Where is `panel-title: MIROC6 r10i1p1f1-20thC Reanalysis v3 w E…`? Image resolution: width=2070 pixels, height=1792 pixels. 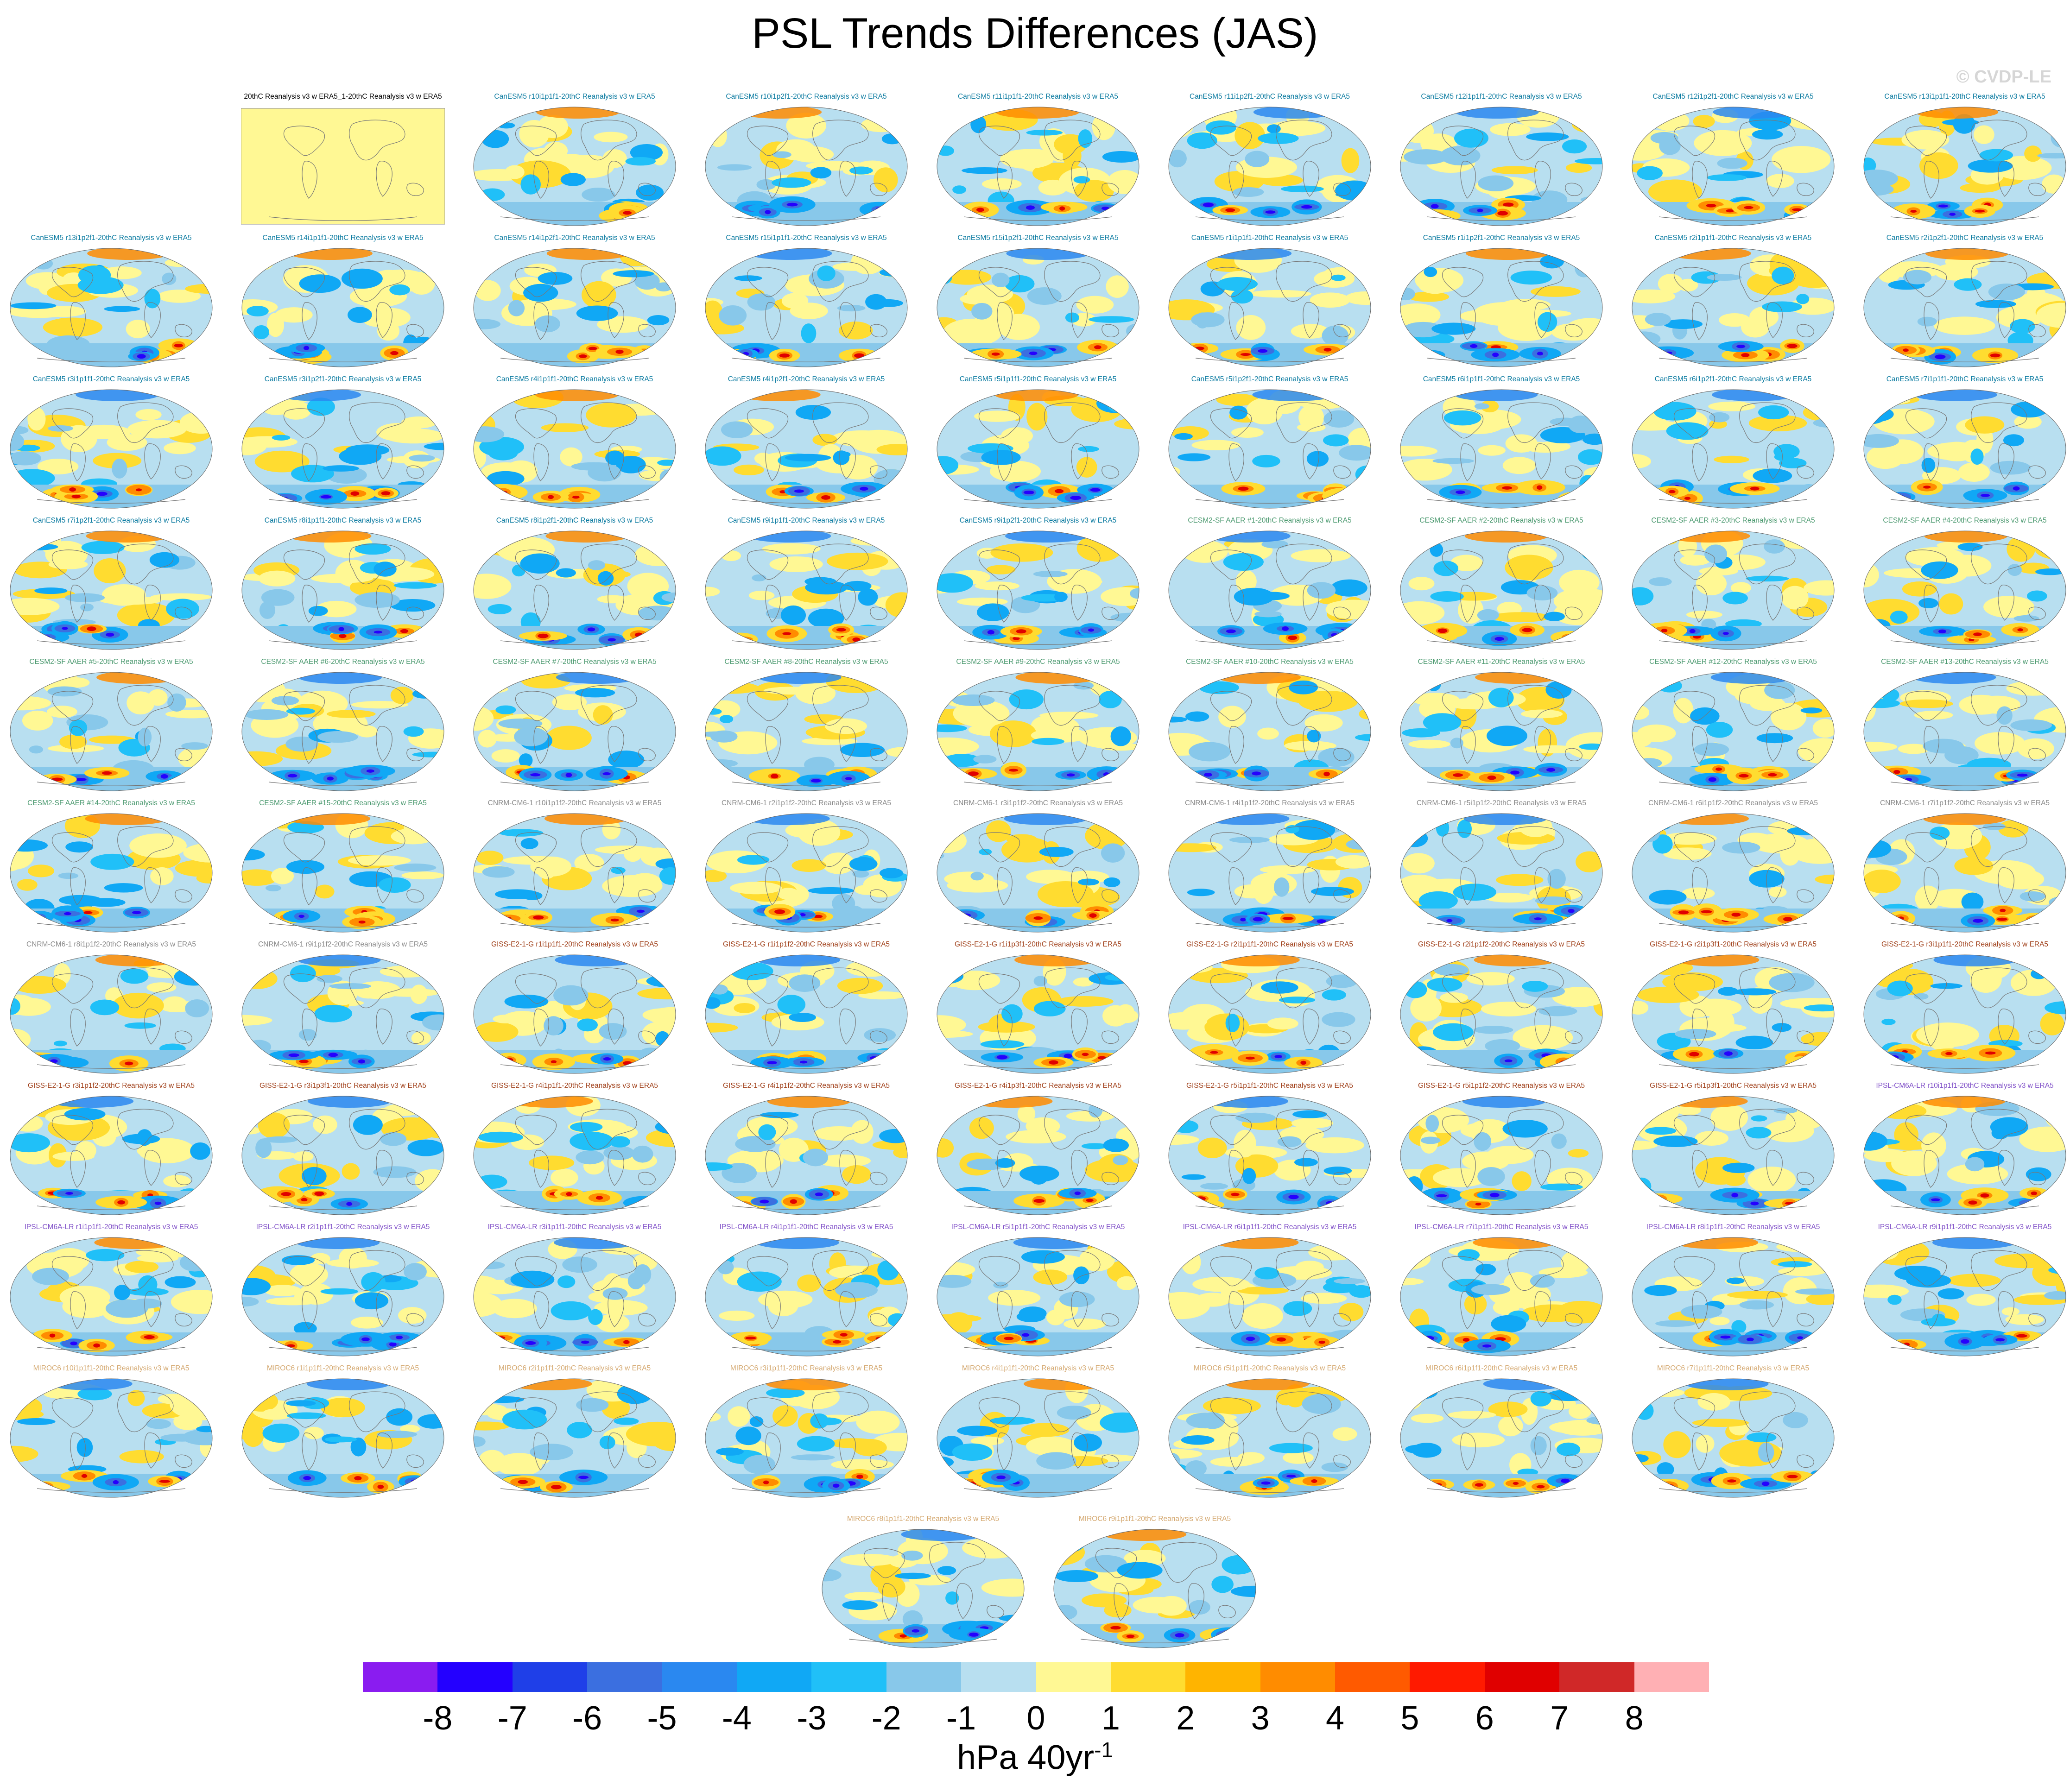
panel-title: MIROC6 r10i1p1f1-20thC Reanalysis v3 w E… is located at coordinates (111, 1368).